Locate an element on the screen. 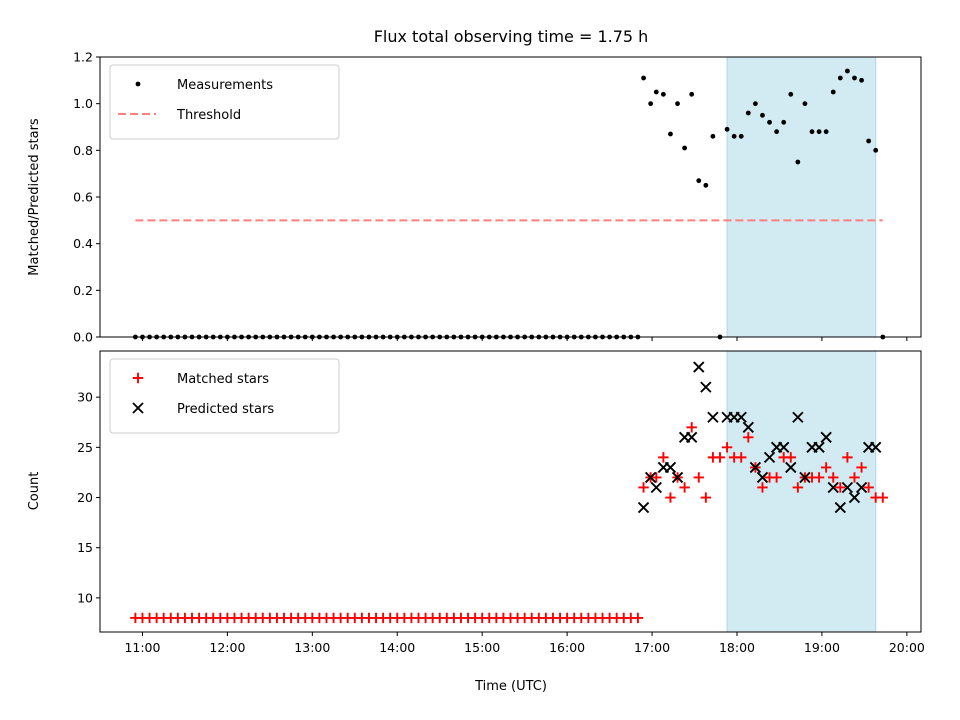 The width and height of the screenshot is (960, 720). x-tick-label: 14:00 is located at coordinates (397, 647).